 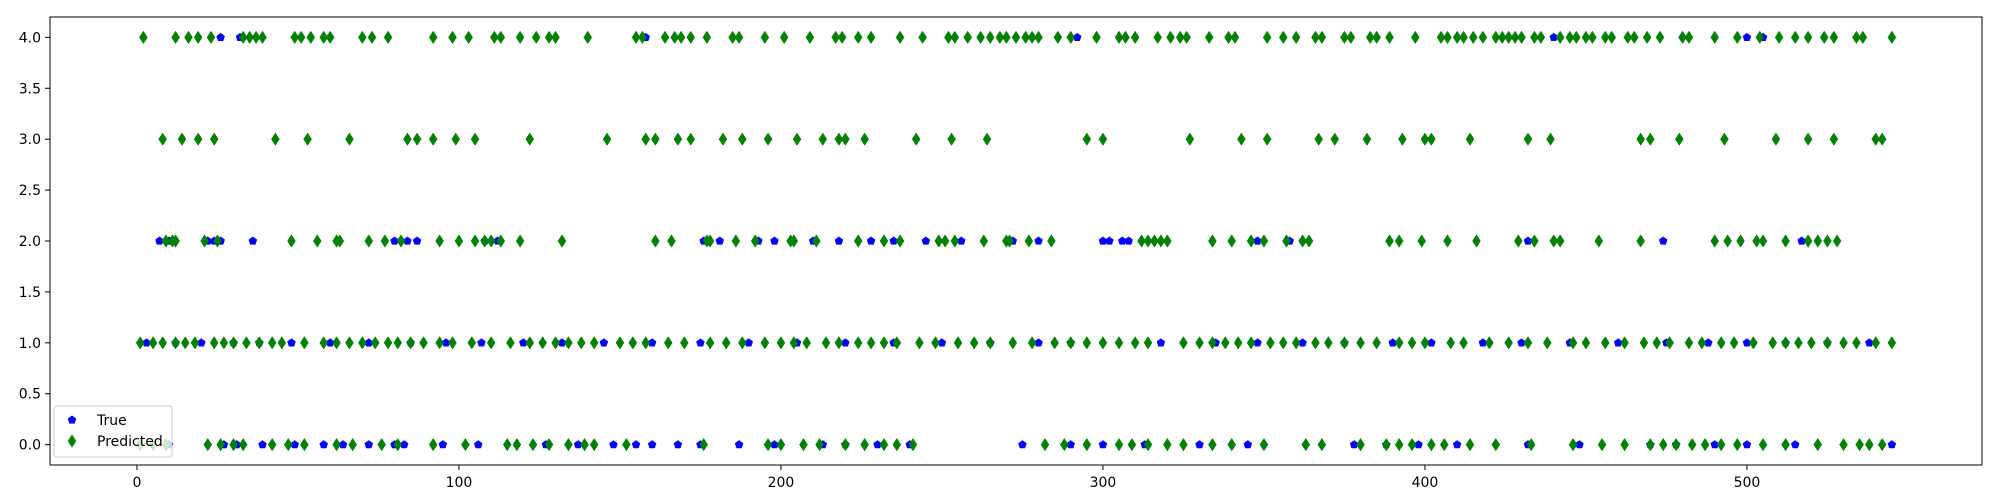 What do you see at coordinates (34, 242) in the screenshot?
I see `y-axis: 0.0 0.5 1.0 1.5 2.0 2.5 3.0 3.5 4.0` at bounding box center [34, 242].